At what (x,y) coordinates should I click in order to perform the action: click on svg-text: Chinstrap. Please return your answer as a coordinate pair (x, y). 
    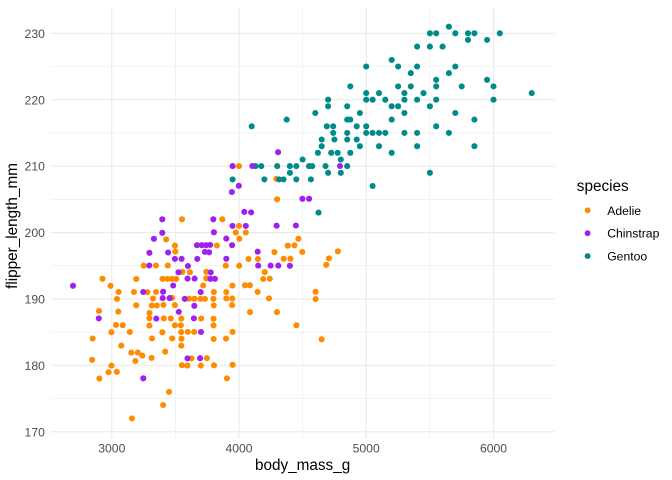
    Looking at the image, I should click on (633, 234).